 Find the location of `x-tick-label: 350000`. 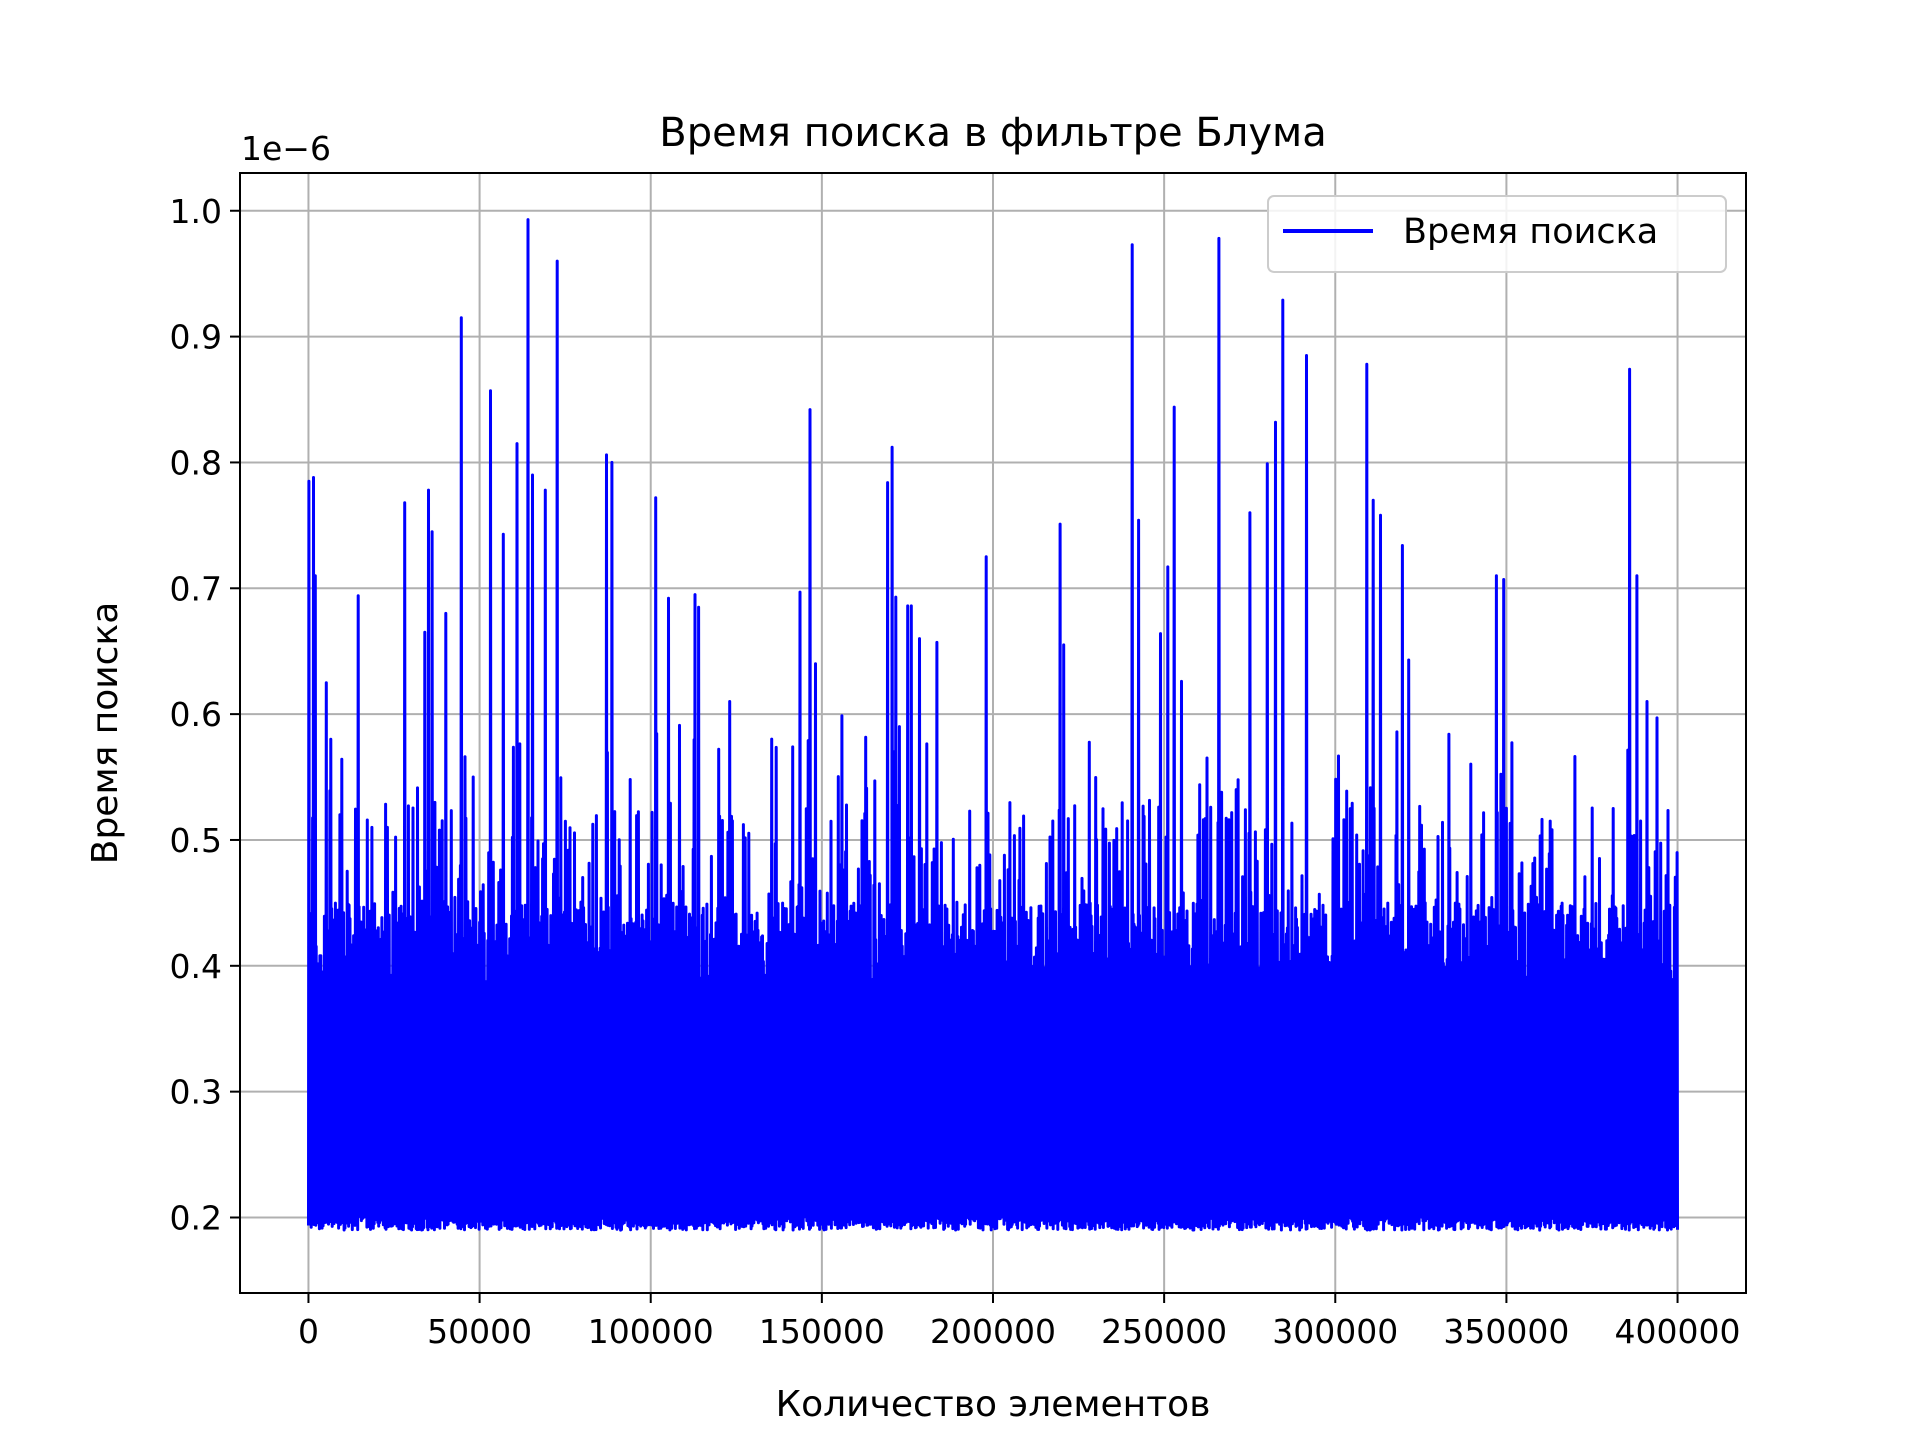

x-tick-label: 350000 is located at coordinates (1506, 1331).